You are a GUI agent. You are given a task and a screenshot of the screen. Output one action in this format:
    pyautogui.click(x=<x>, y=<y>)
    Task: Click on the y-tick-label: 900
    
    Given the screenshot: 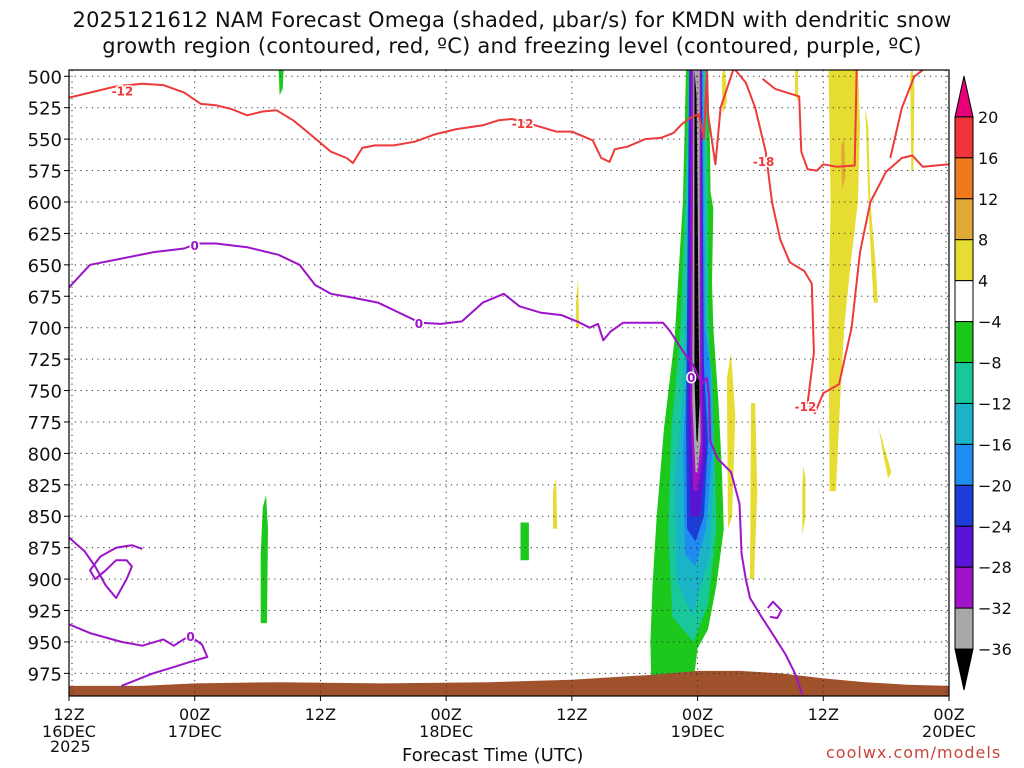 What is the action you would take?
    pyautogui.click(x=45, y=580)
    